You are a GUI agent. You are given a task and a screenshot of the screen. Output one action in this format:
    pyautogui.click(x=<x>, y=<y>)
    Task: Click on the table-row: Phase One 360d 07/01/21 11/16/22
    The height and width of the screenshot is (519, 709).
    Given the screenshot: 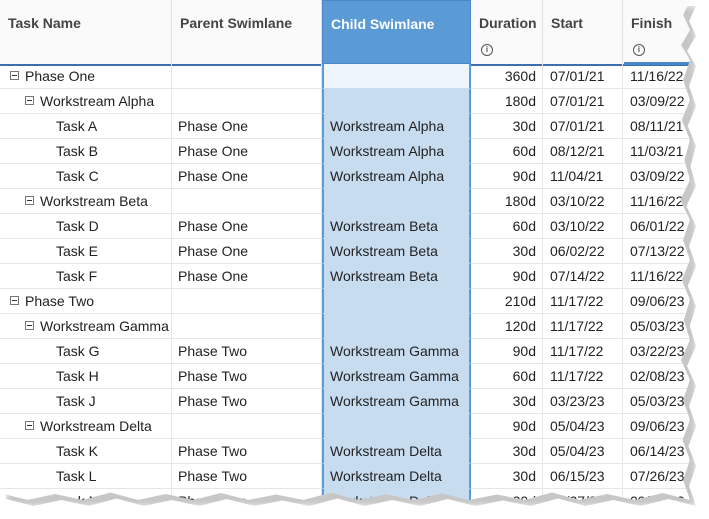 What is the action you would take?
    pyautogui.click(x=345, y=76)
    